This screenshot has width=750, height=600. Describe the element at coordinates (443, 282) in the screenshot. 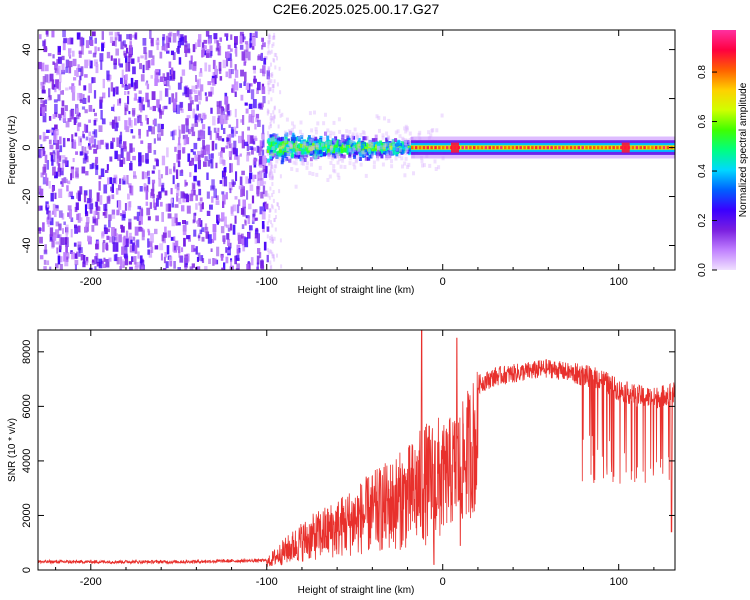

I see `x-tick-label: 0` at that location.